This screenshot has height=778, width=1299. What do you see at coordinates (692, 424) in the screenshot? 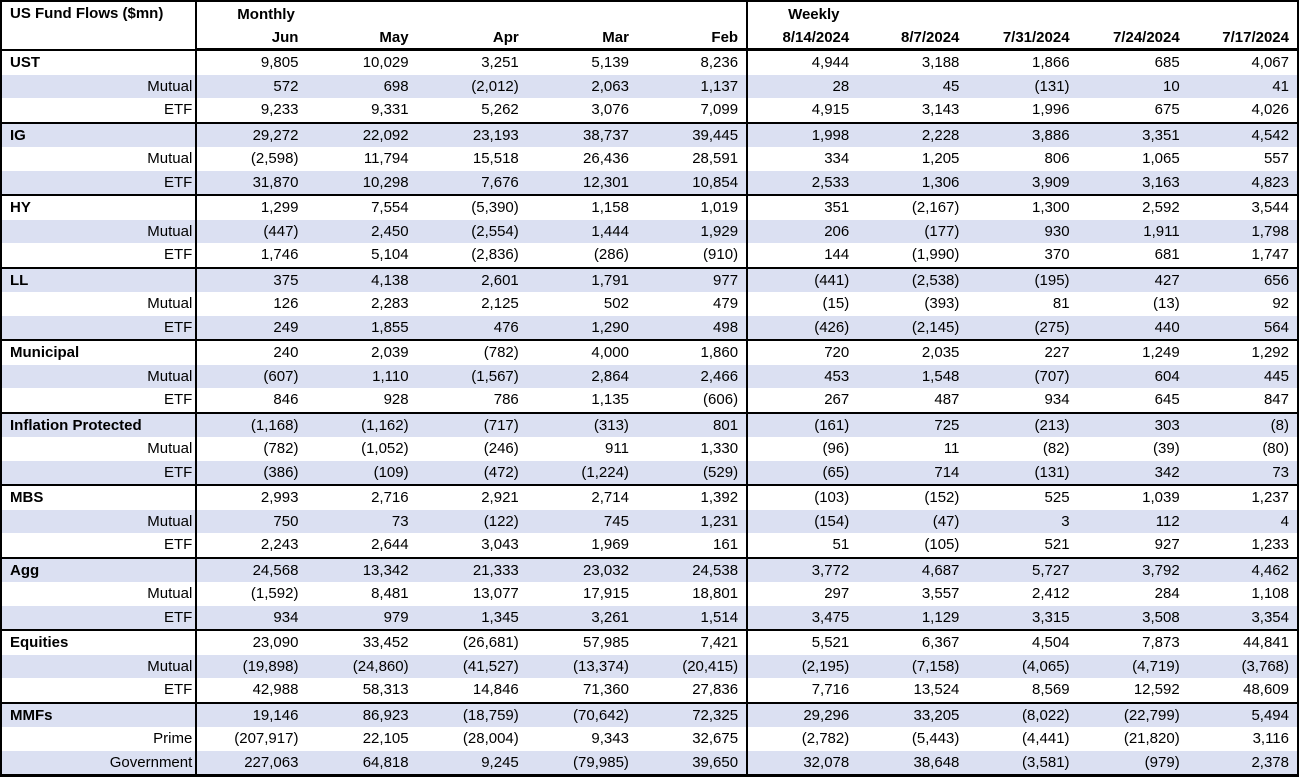
I see `value-cell: 801` at bounding box center [692, 424].